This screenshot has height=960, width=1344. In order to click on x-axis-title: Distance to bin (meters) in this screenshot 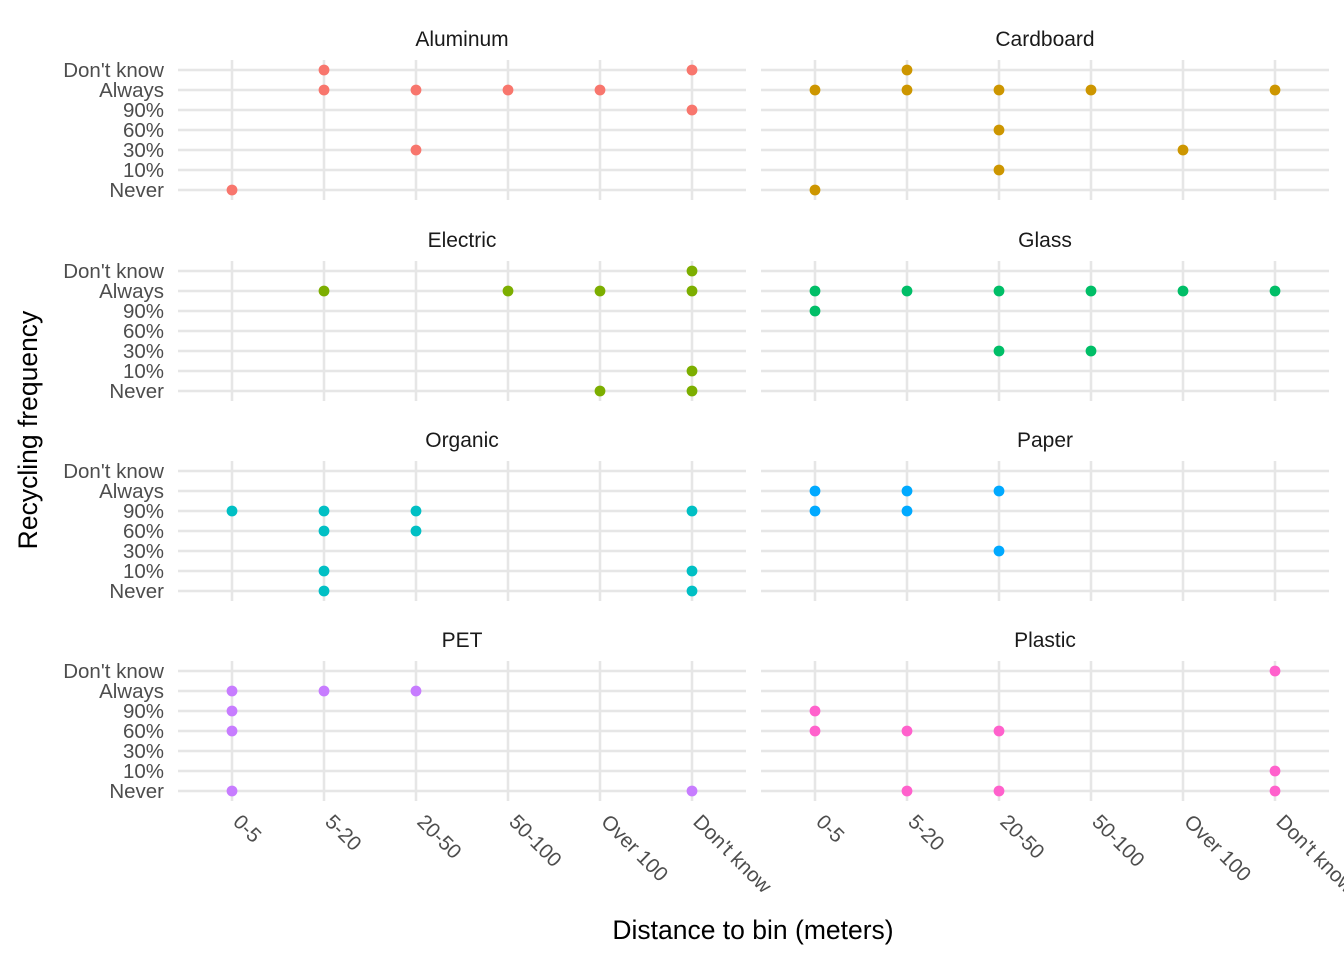, I will do `click(752, 930)`.